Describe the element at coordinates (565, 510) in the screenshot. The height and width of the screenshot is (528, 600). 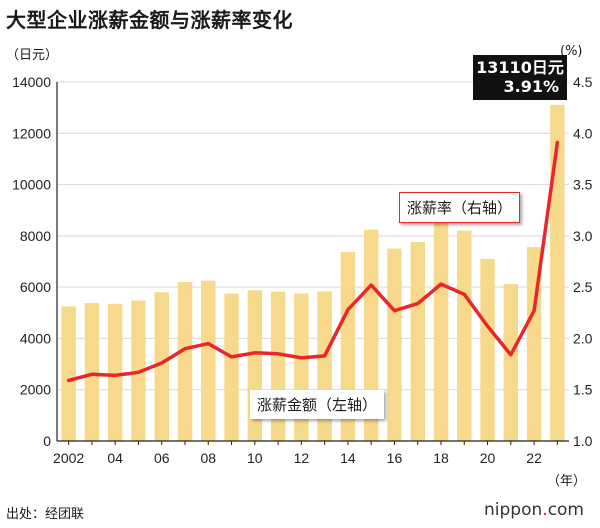
I see `brand-tld: com` at that location.